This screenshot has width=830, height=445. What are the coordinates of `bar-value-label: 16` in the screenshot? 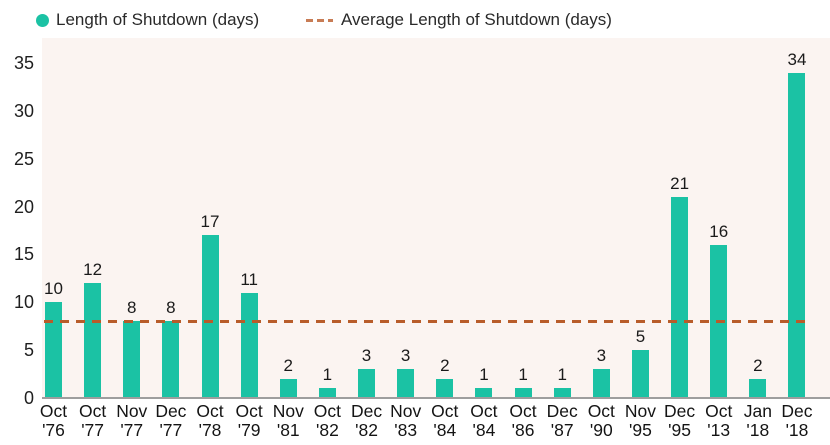 It's located at (719, 231).